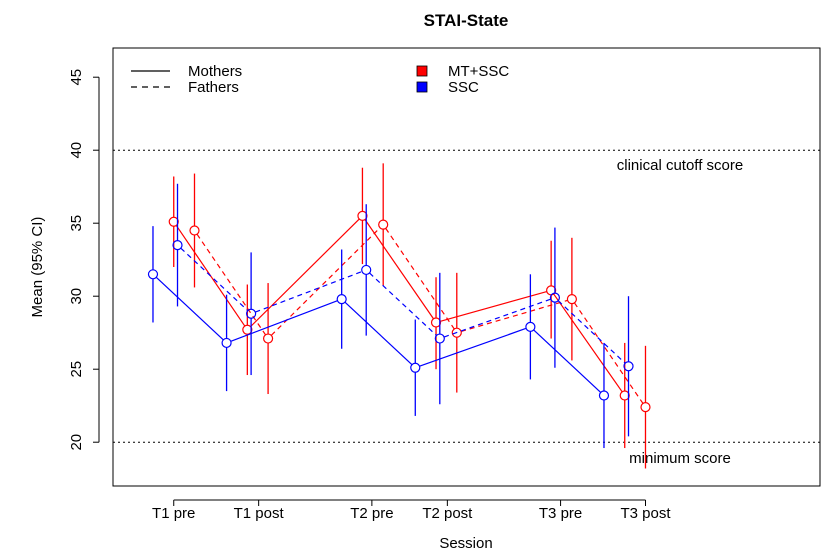 The height and width of the screenshot is (553, 821). Describe the element at coordinates (478, 71) in the screenshot. I see `legend-label-mt-ssc: MT+SSC` at that location.